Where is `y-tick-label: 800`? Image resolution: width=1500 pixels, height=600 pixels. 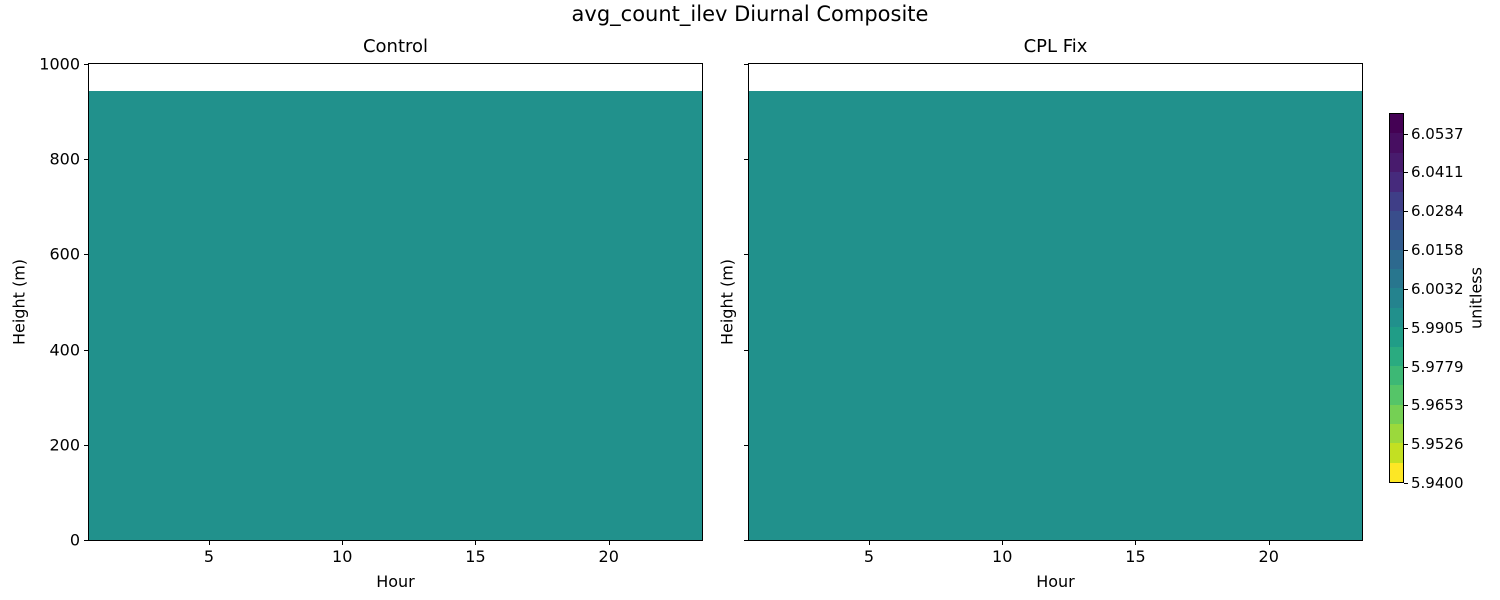 y-tick-label: 800 is located at coordinates (64, 159).